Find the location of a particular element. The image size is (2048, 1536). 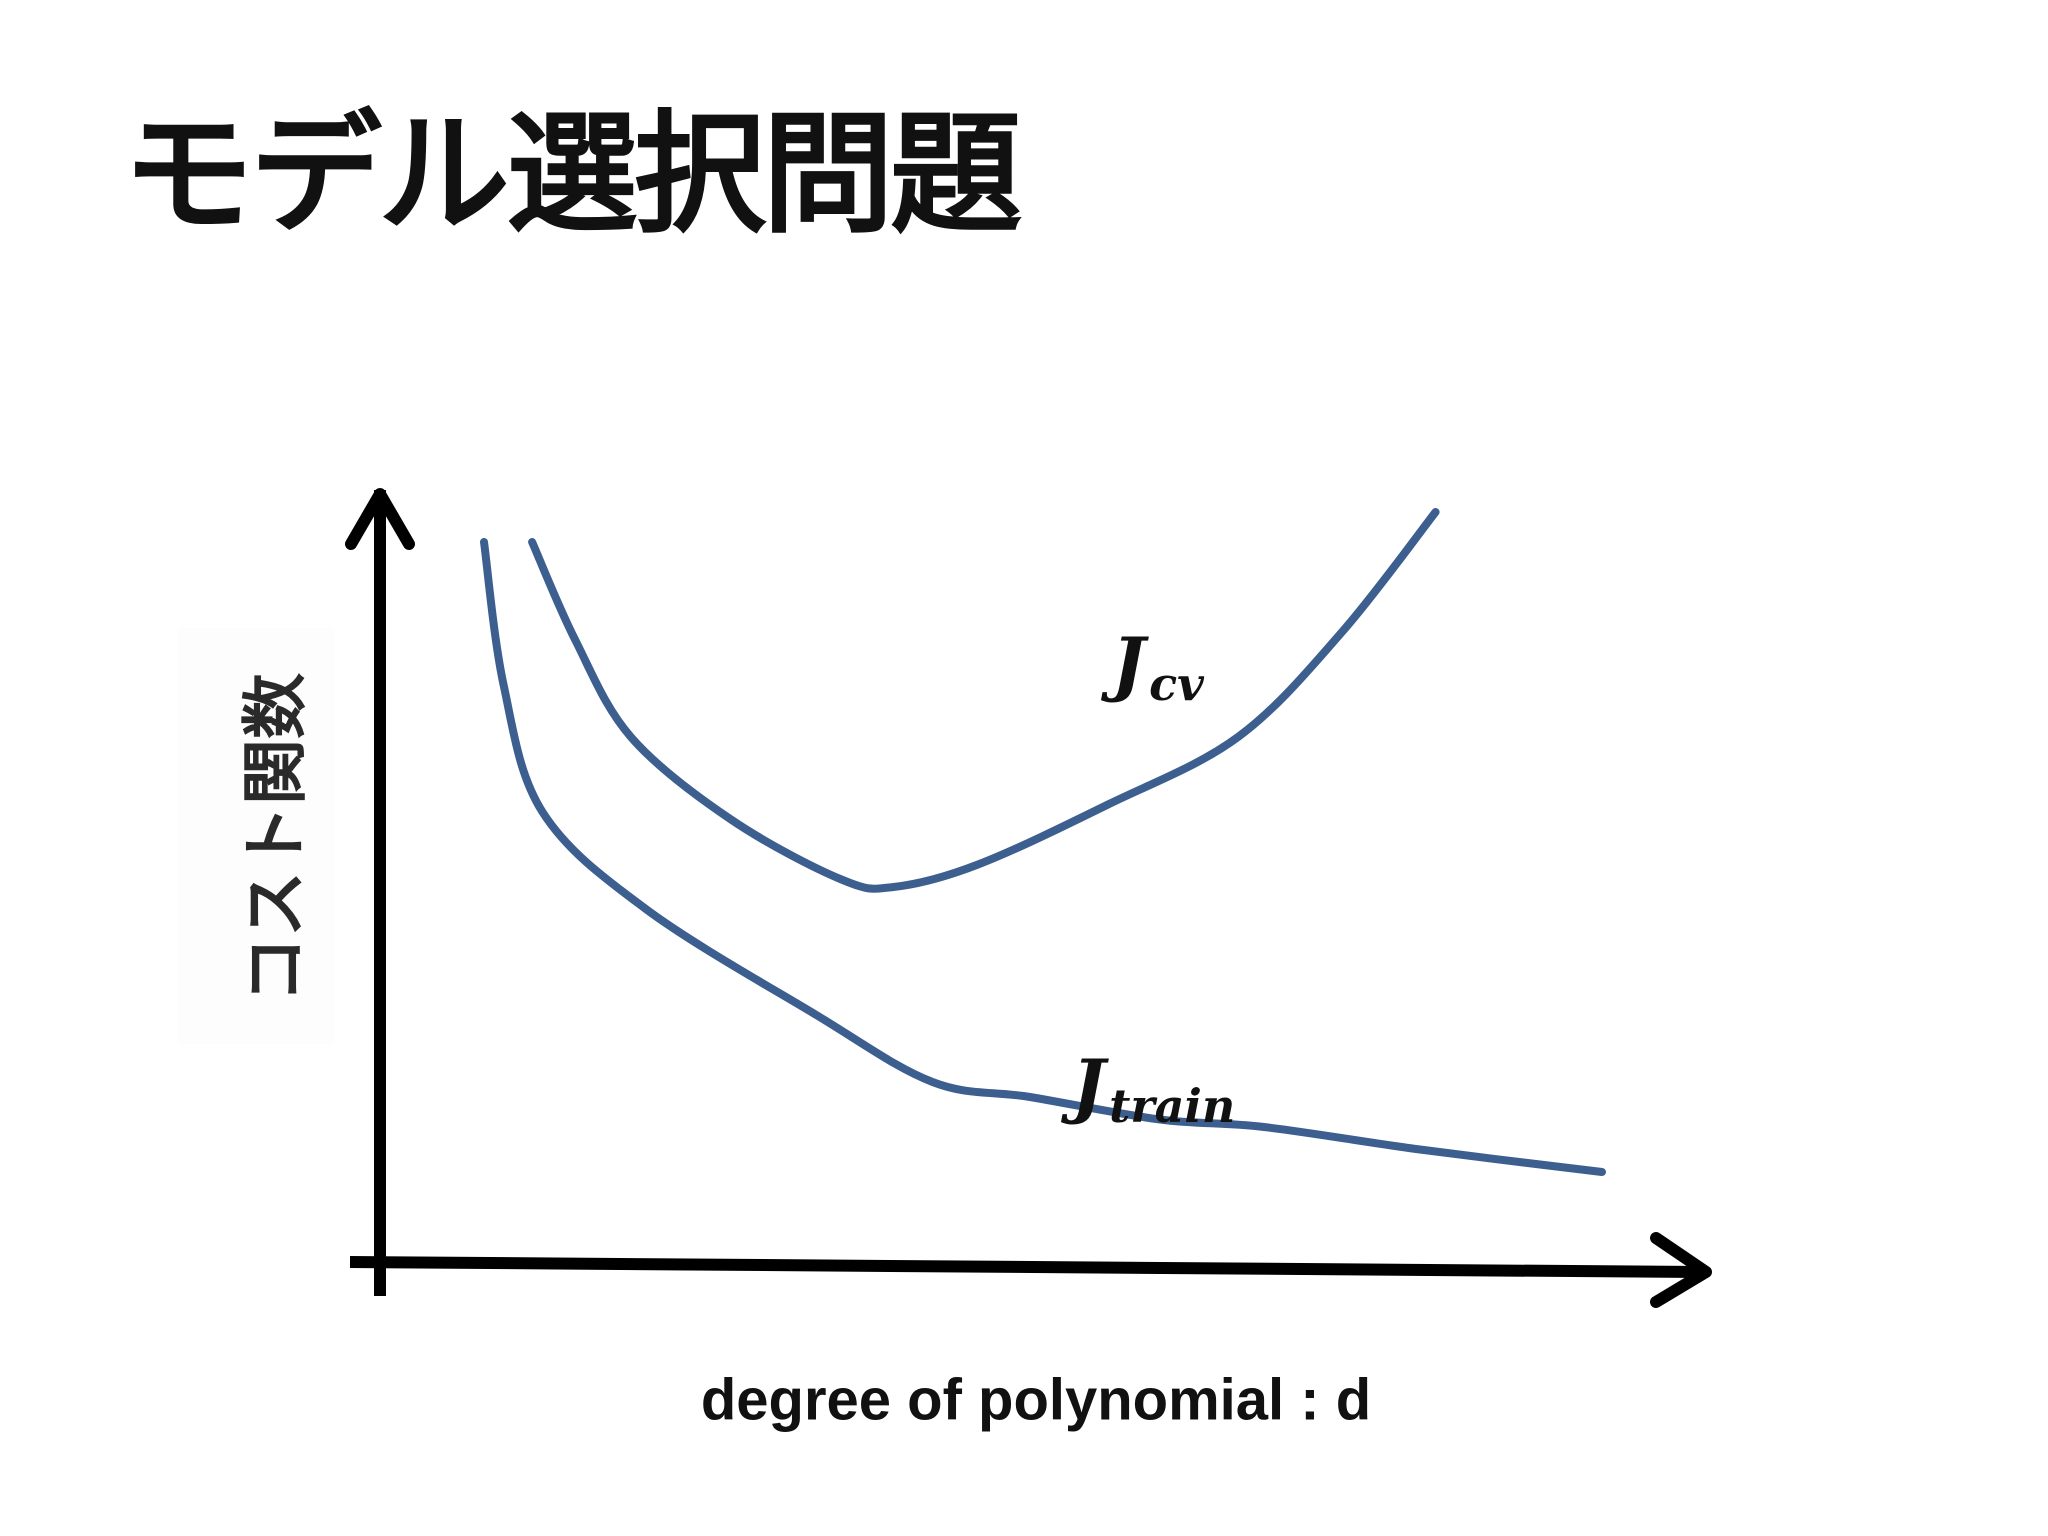

series-label-cv-main: J is located at coordinates (1125, 663).